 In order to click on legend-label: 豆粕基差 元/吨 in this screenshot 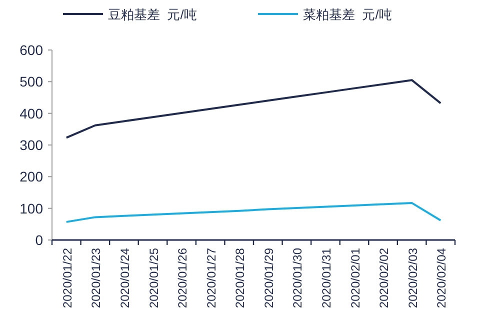, I will do `click(152, 14)`.